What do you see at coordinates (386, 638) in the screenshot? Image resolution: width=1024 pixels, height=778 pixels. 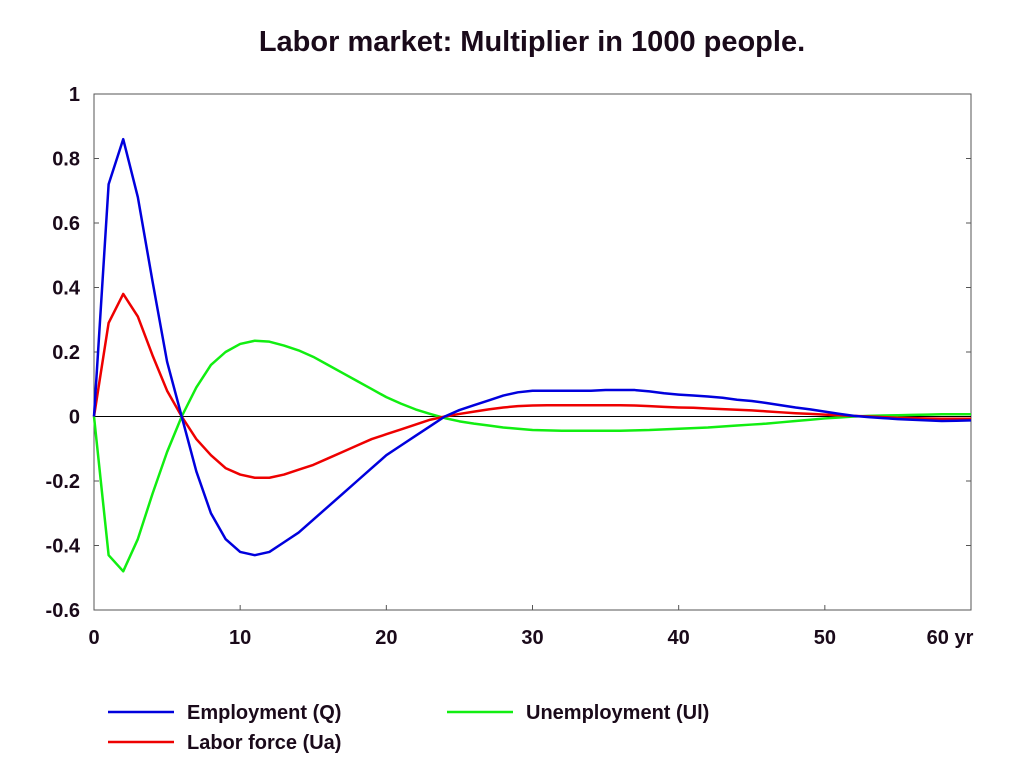 I see `x-tick-label: 20` at bounding box center [386, 638].